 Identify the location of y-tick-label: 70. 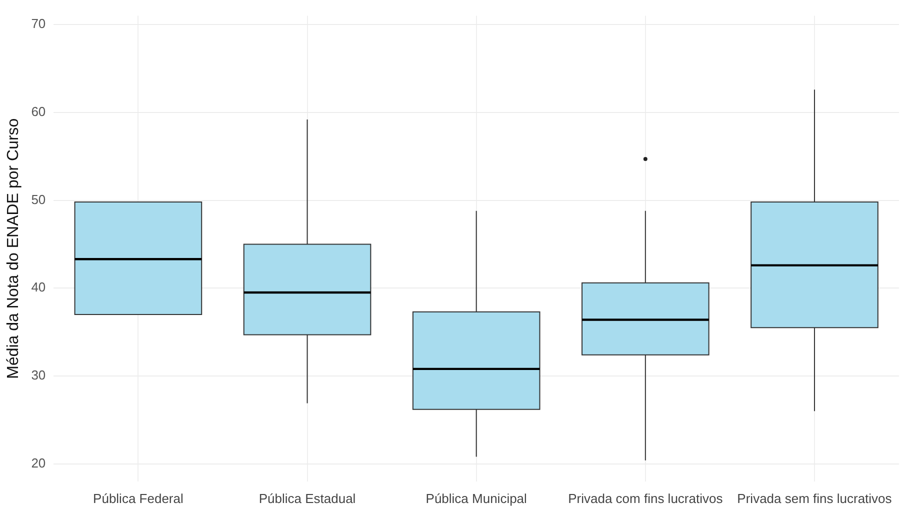
(38, 24).